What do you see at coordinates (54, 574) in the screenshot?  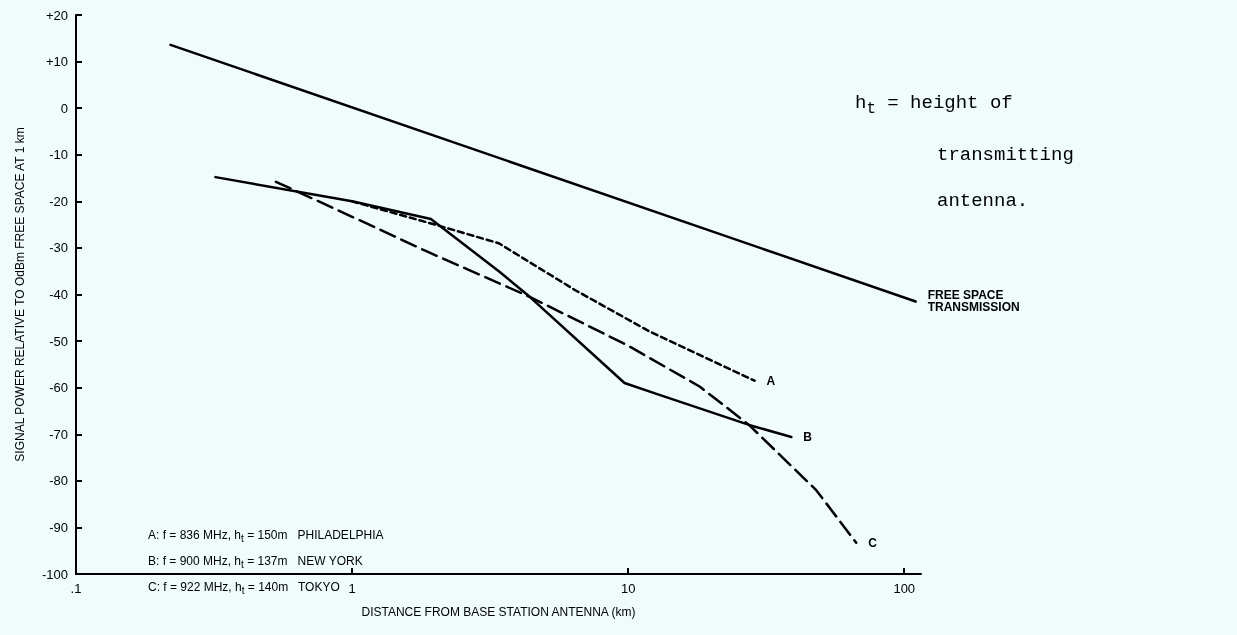 I see `y-tick-label: -100` at bounding box center [54, 574].